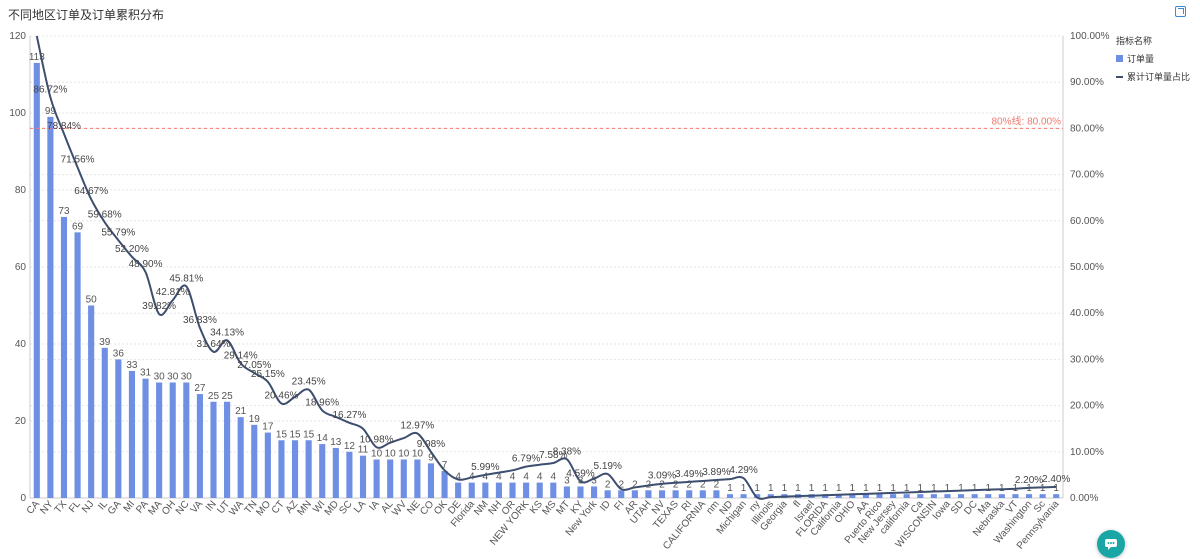  I want to click on line-label: 4.59%, so click(580, 473).